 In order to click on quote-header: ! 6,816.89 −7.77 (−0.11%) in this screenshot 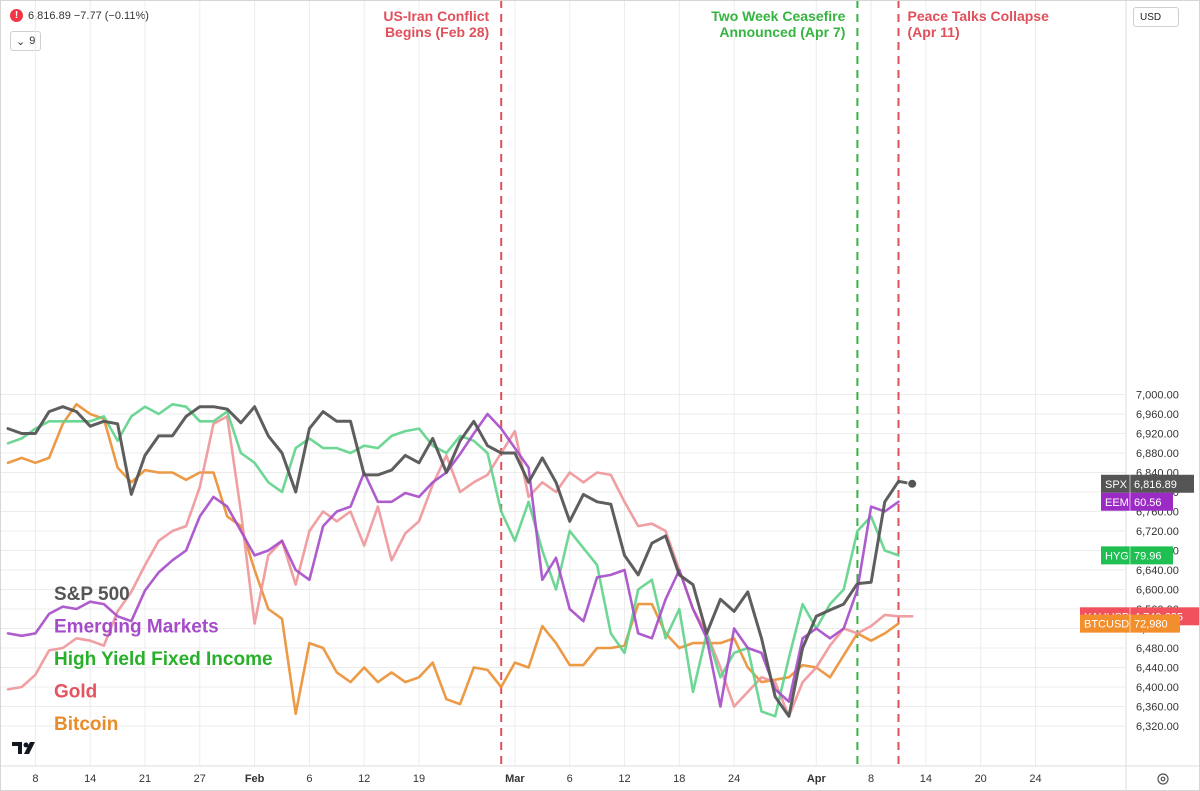, I will do `click(79, 15)`.